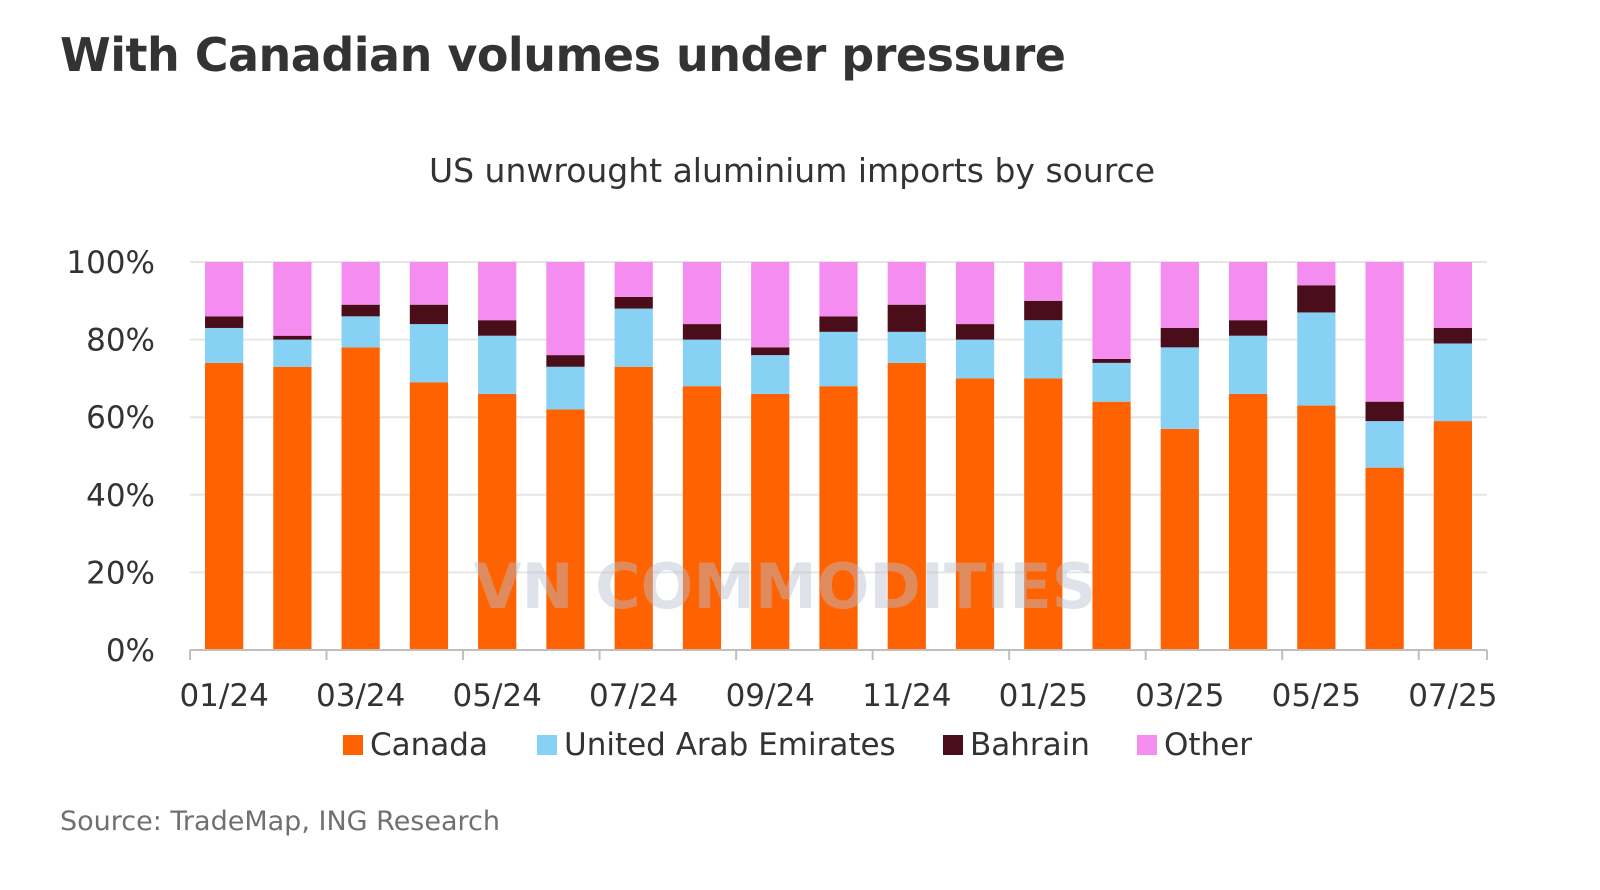 Image resolution: width=1600 pixels, height=890 pixels. What do you see at coordinates (120, 496) in the screenshot?
I see `y-tick-label: 40%` at bounding box center [120, 496].